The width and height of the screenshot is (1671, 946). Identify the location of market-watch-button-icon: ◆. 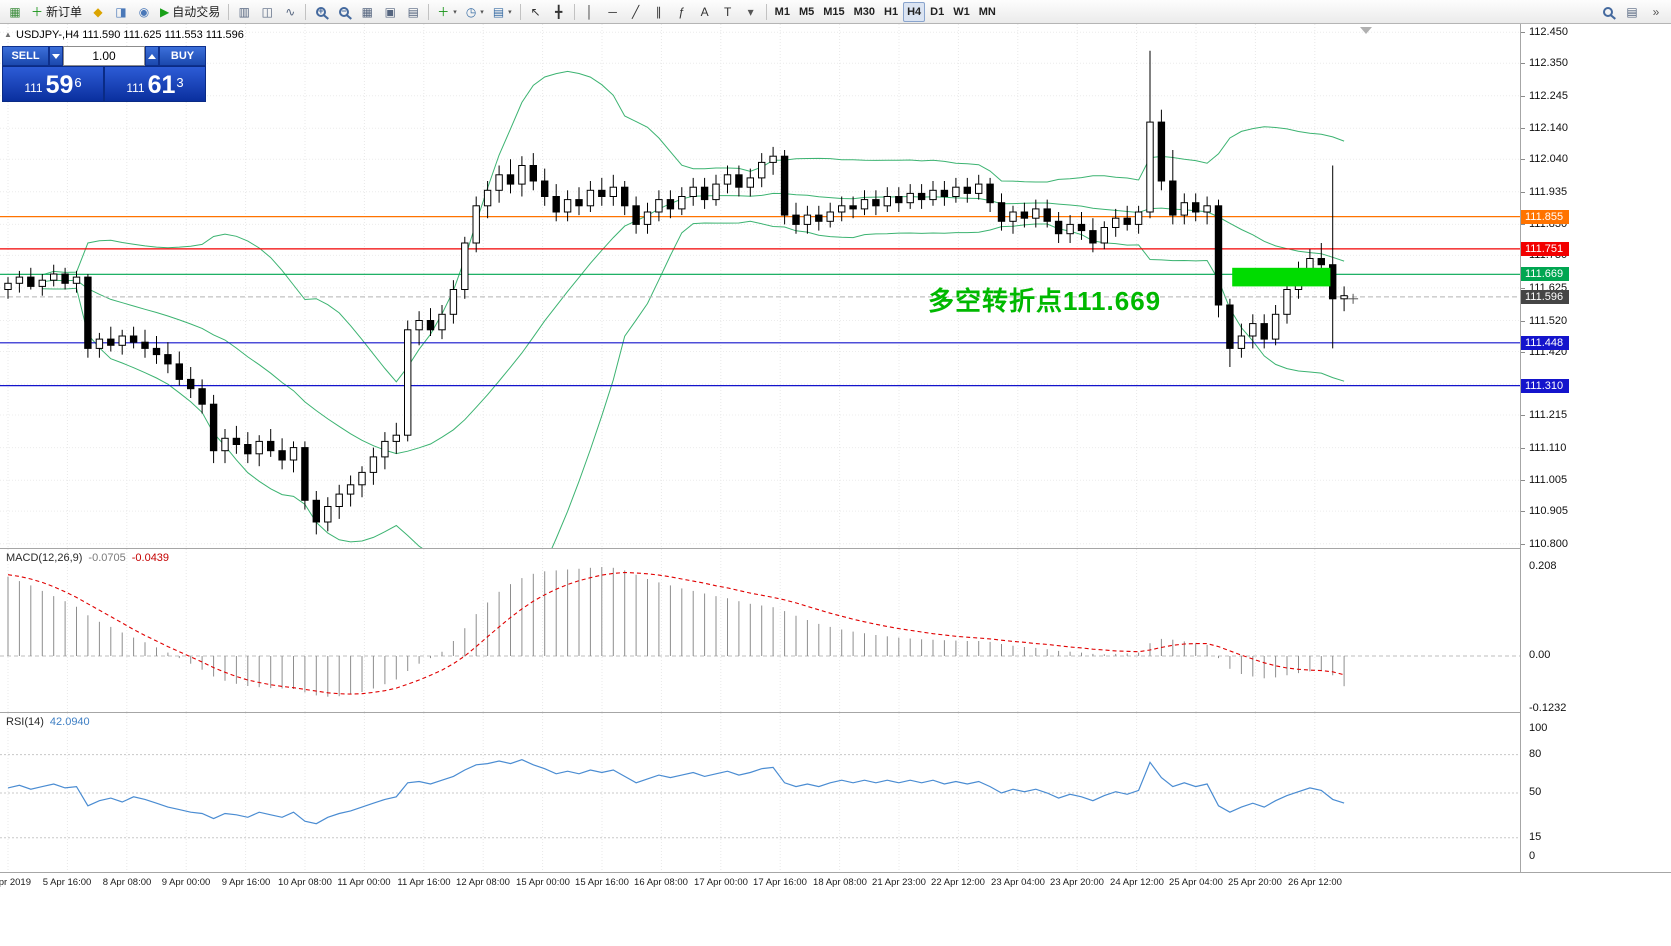
(98, 11).